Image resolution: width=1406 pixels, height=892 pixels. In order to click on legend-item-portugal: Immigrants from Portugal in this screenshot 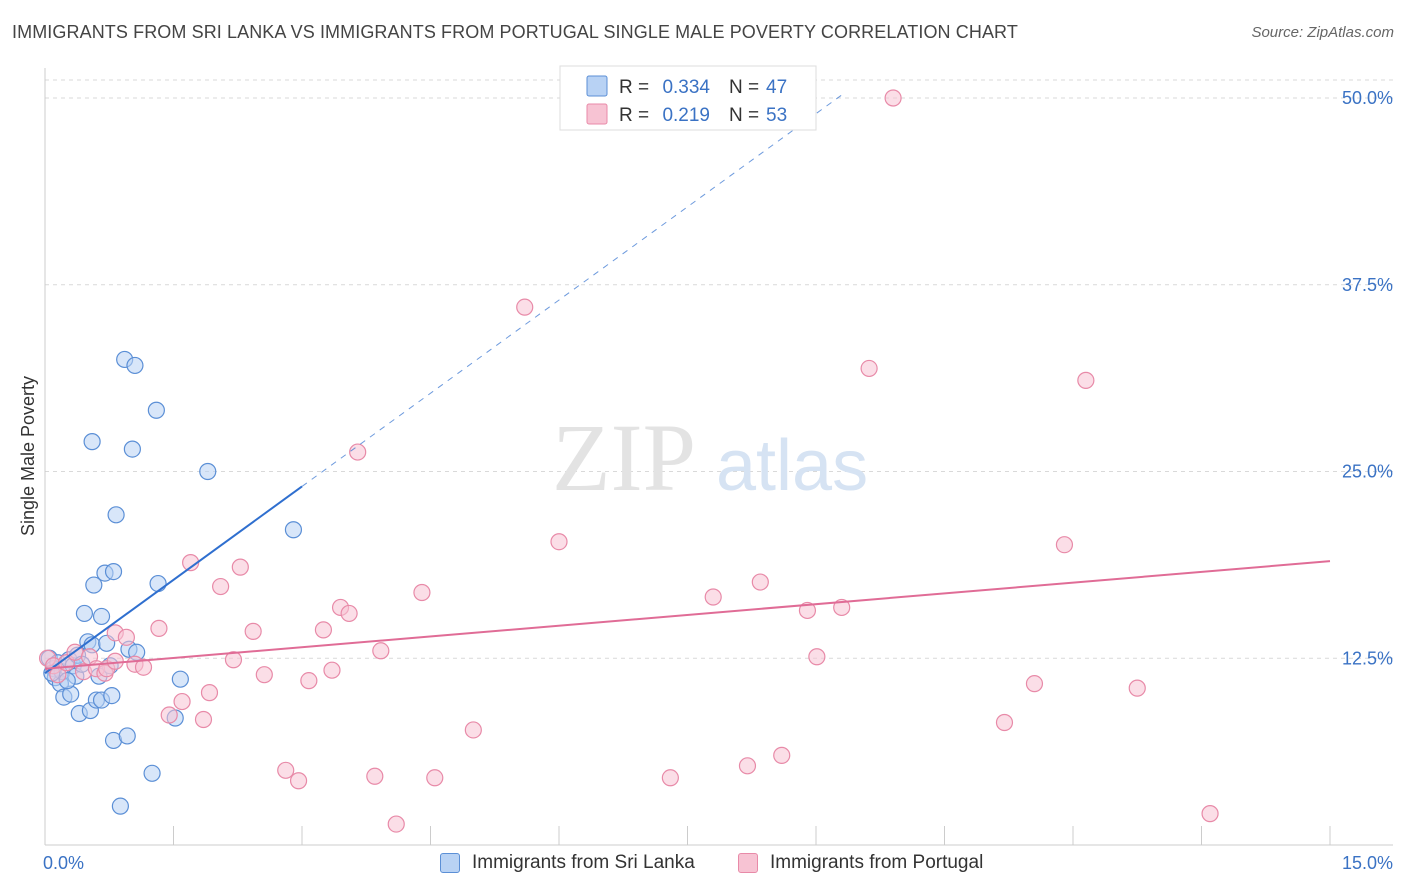, I will do `click(860, 863)`.